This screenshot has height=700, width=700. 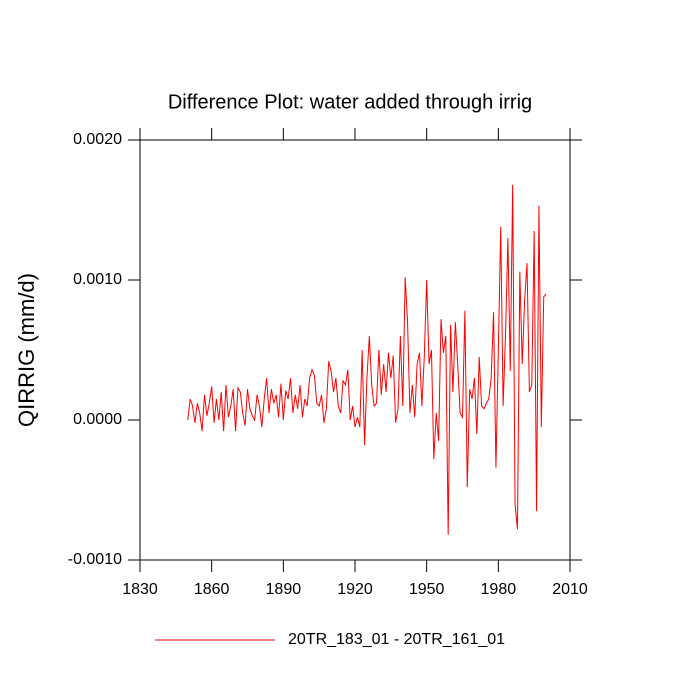 What do you see at coordinates (26, 350) in the screenshot?
I see `y-axis-label: QIRRIG (mm/d)` at bounding box center [26, 350].